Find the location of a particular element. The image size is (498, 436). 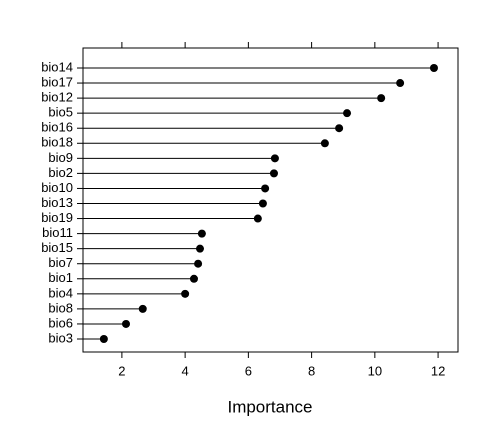

x-axis-label: Importance is located at coordinates (269, 406).